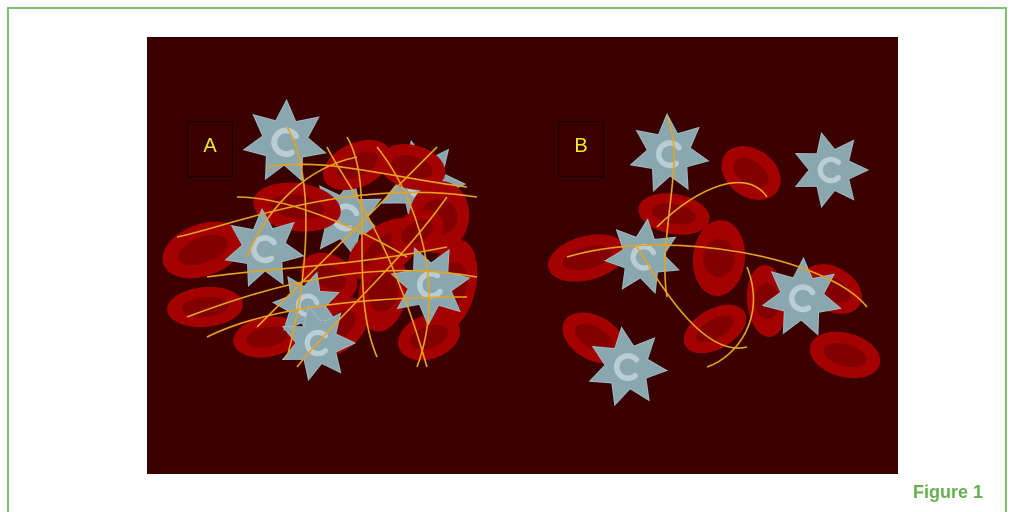  What do you see at coordinates (581, 146) in the screenshot?
I see `panel-label-b-text: B` at bounding box center [581, 146].